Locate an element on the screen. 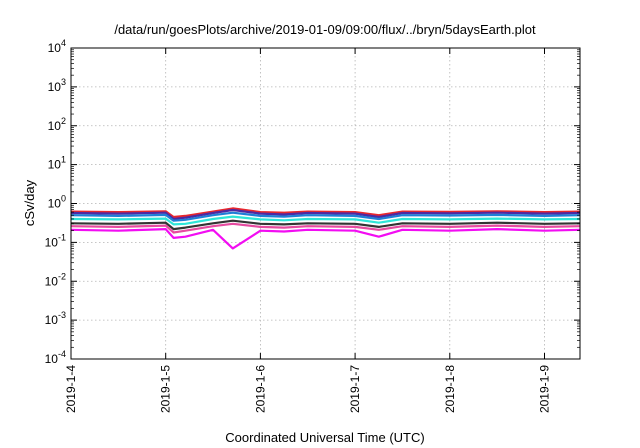 This screenshot has height=448, width=640. x-tick-label: 2019-1-6 is located at coordinates (260, 389).